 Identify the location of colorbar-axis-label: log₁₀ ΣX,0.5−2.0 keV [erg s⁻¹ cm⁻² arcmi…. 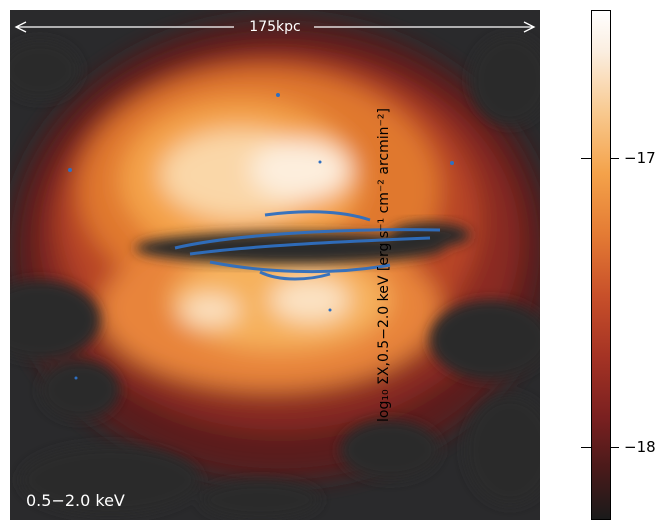
(384, 265).